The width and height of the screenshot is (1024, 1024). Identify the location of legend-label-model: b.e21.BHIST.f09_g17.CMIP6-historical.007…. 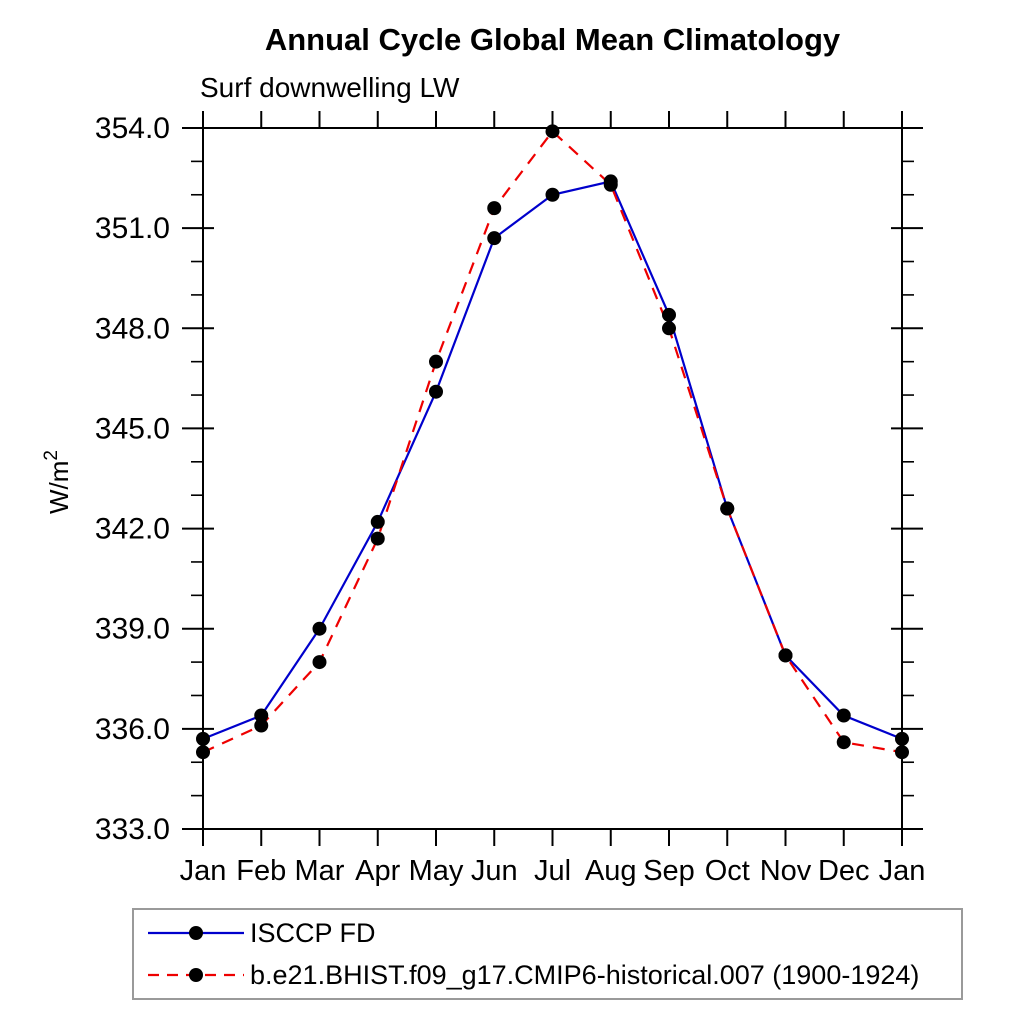
(585, 974).